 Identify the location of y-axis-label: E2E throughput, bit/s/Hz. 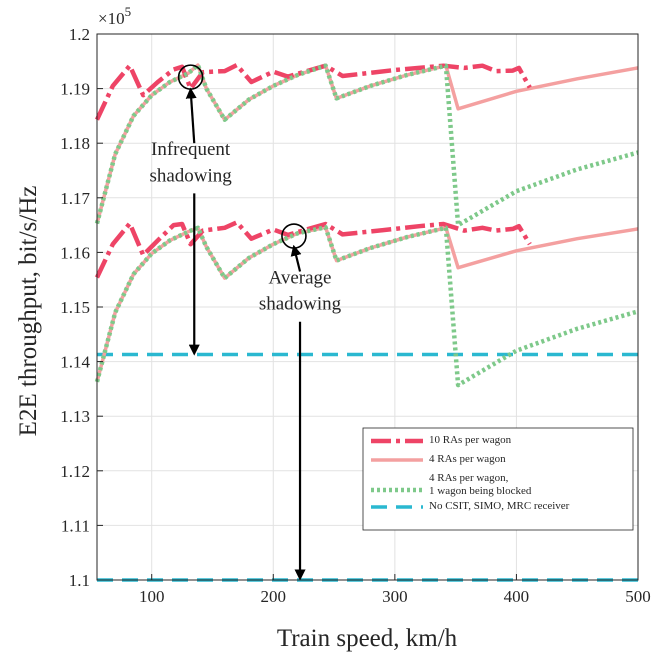
(28, 311).